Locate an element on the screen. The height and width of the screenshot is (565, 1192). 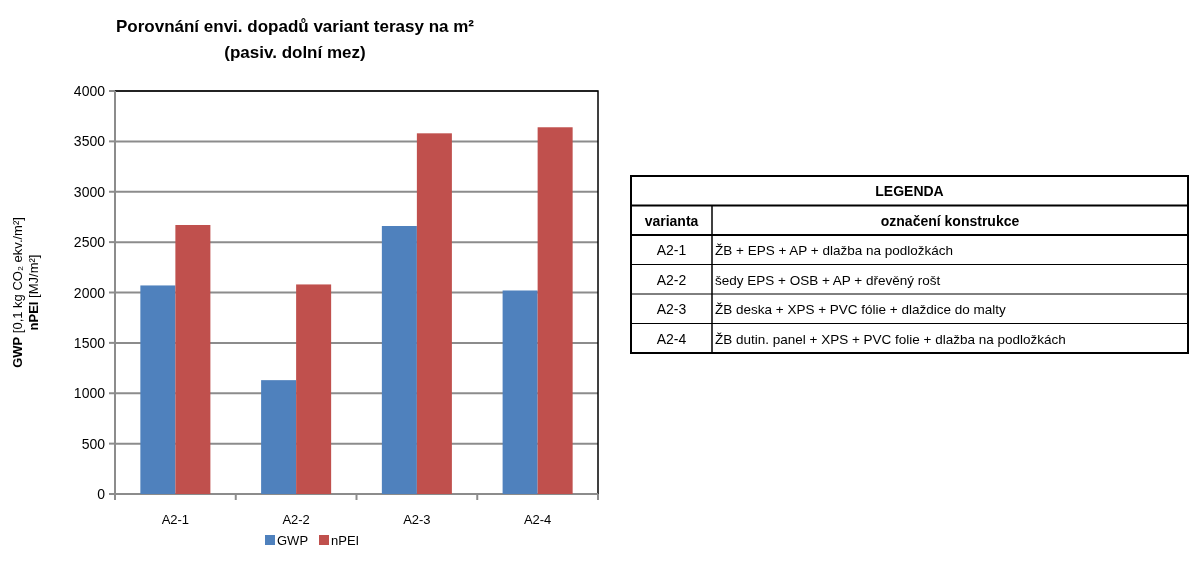
y-tick-label: 4000 is located at coordinates (89, 91).